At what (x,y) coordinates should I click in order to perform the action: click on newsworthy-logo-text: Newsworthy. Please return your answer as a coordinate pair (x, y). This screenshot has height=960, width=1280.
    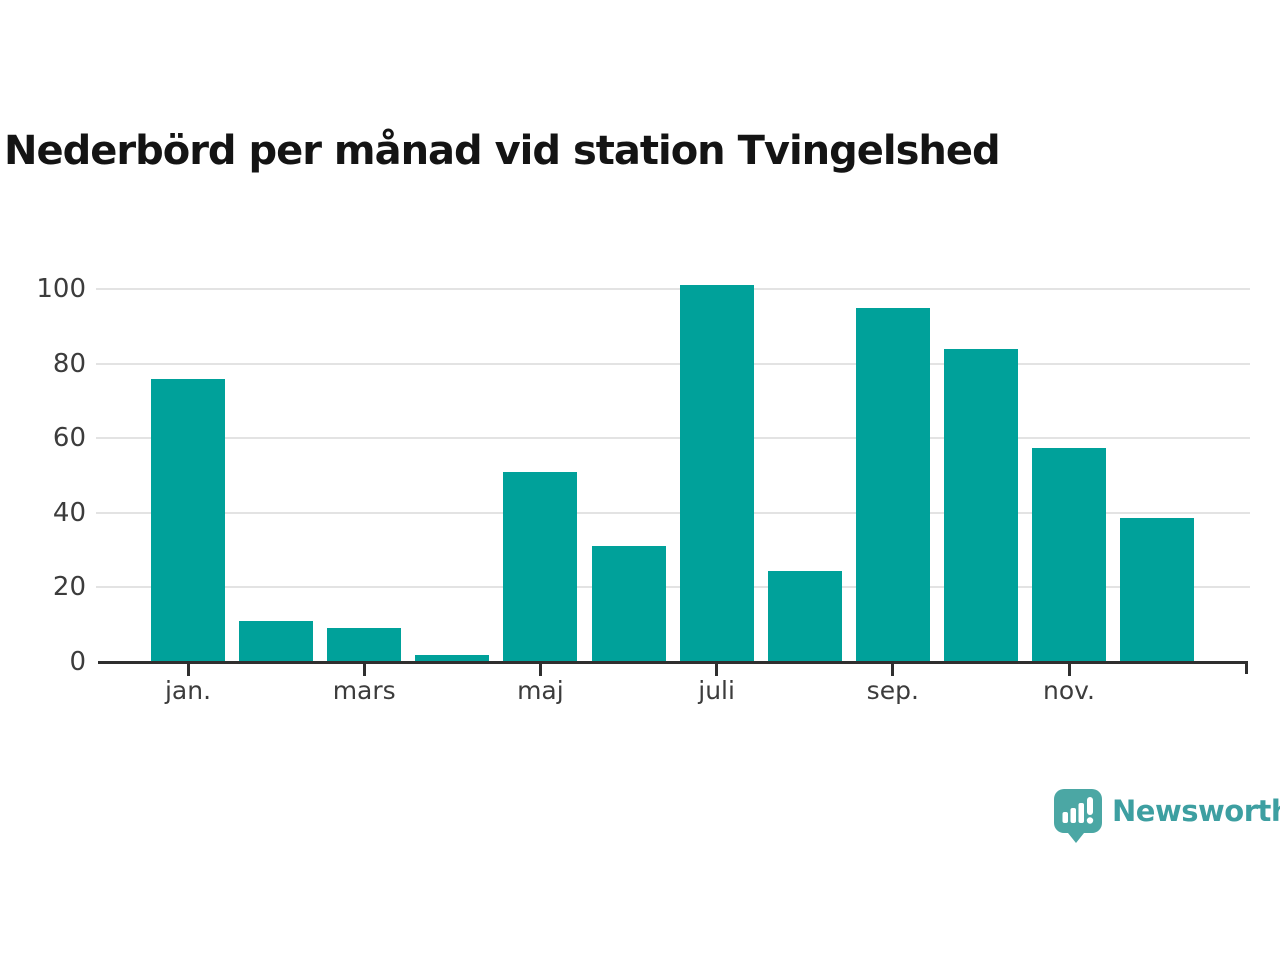
    Looking at the image, I should click on (1196, 811).